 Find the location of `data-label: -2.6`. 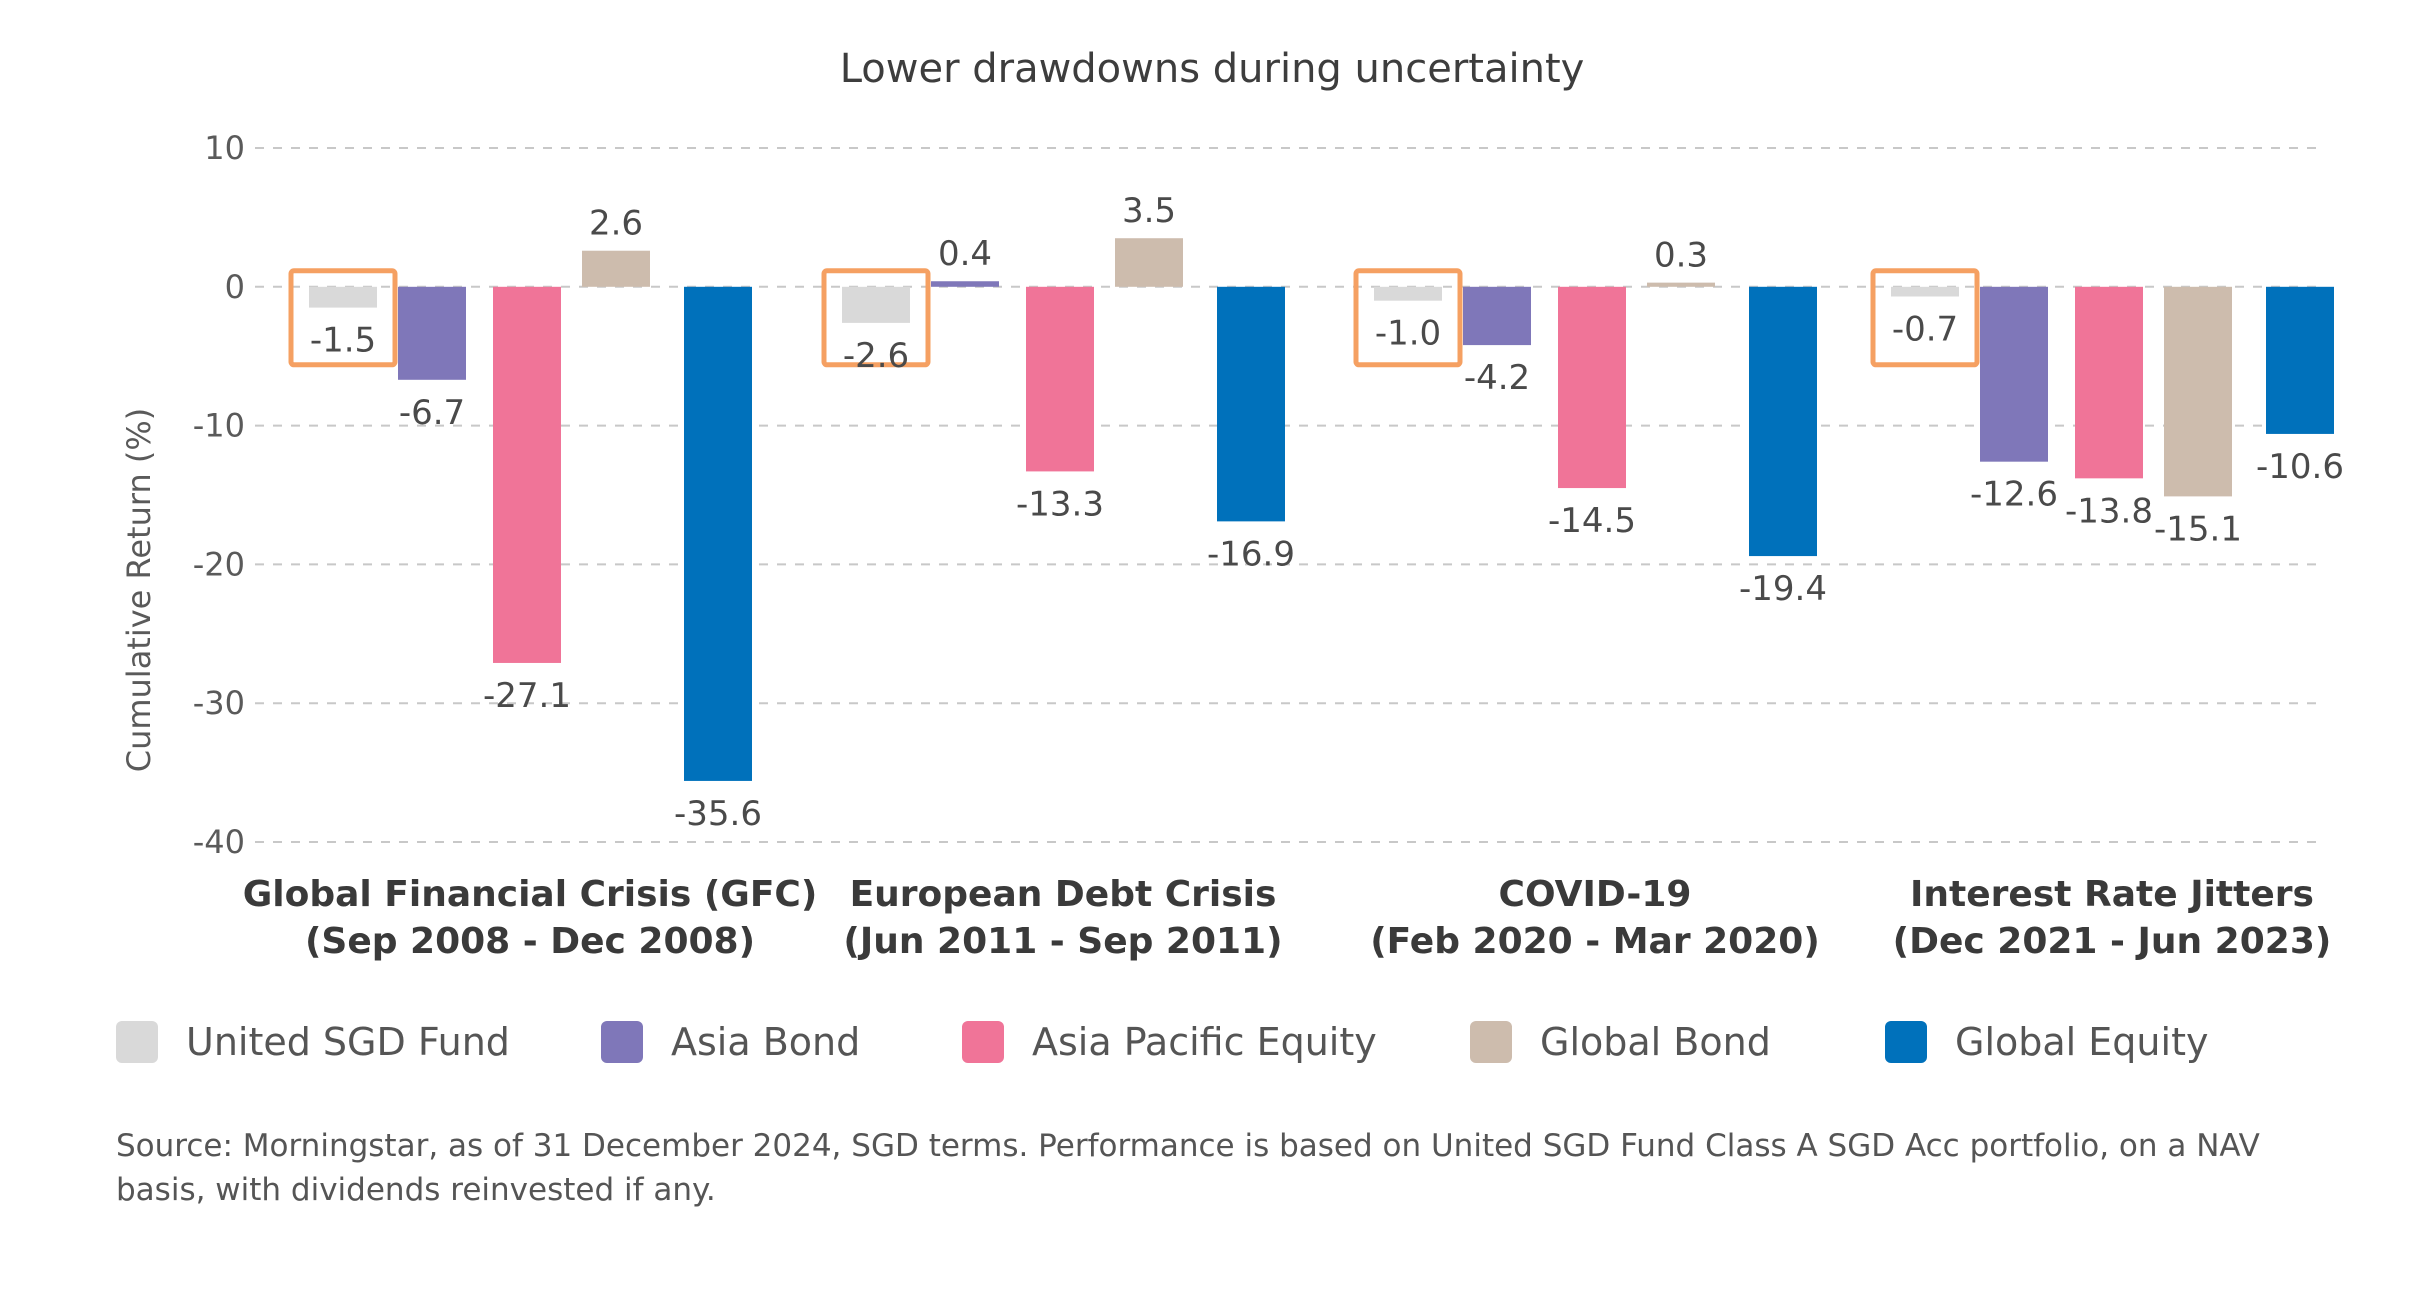

data-label: -2.6 is located at coordinates (876, 356).